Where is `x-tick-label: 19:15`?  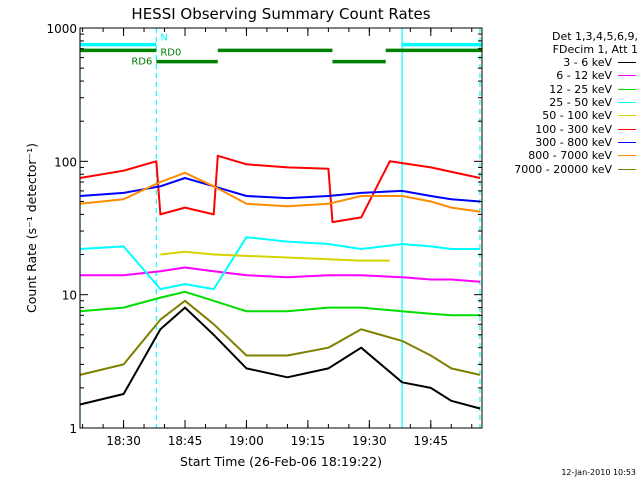 x-tick-label: 19:15 is located at coordinates (308, 441).